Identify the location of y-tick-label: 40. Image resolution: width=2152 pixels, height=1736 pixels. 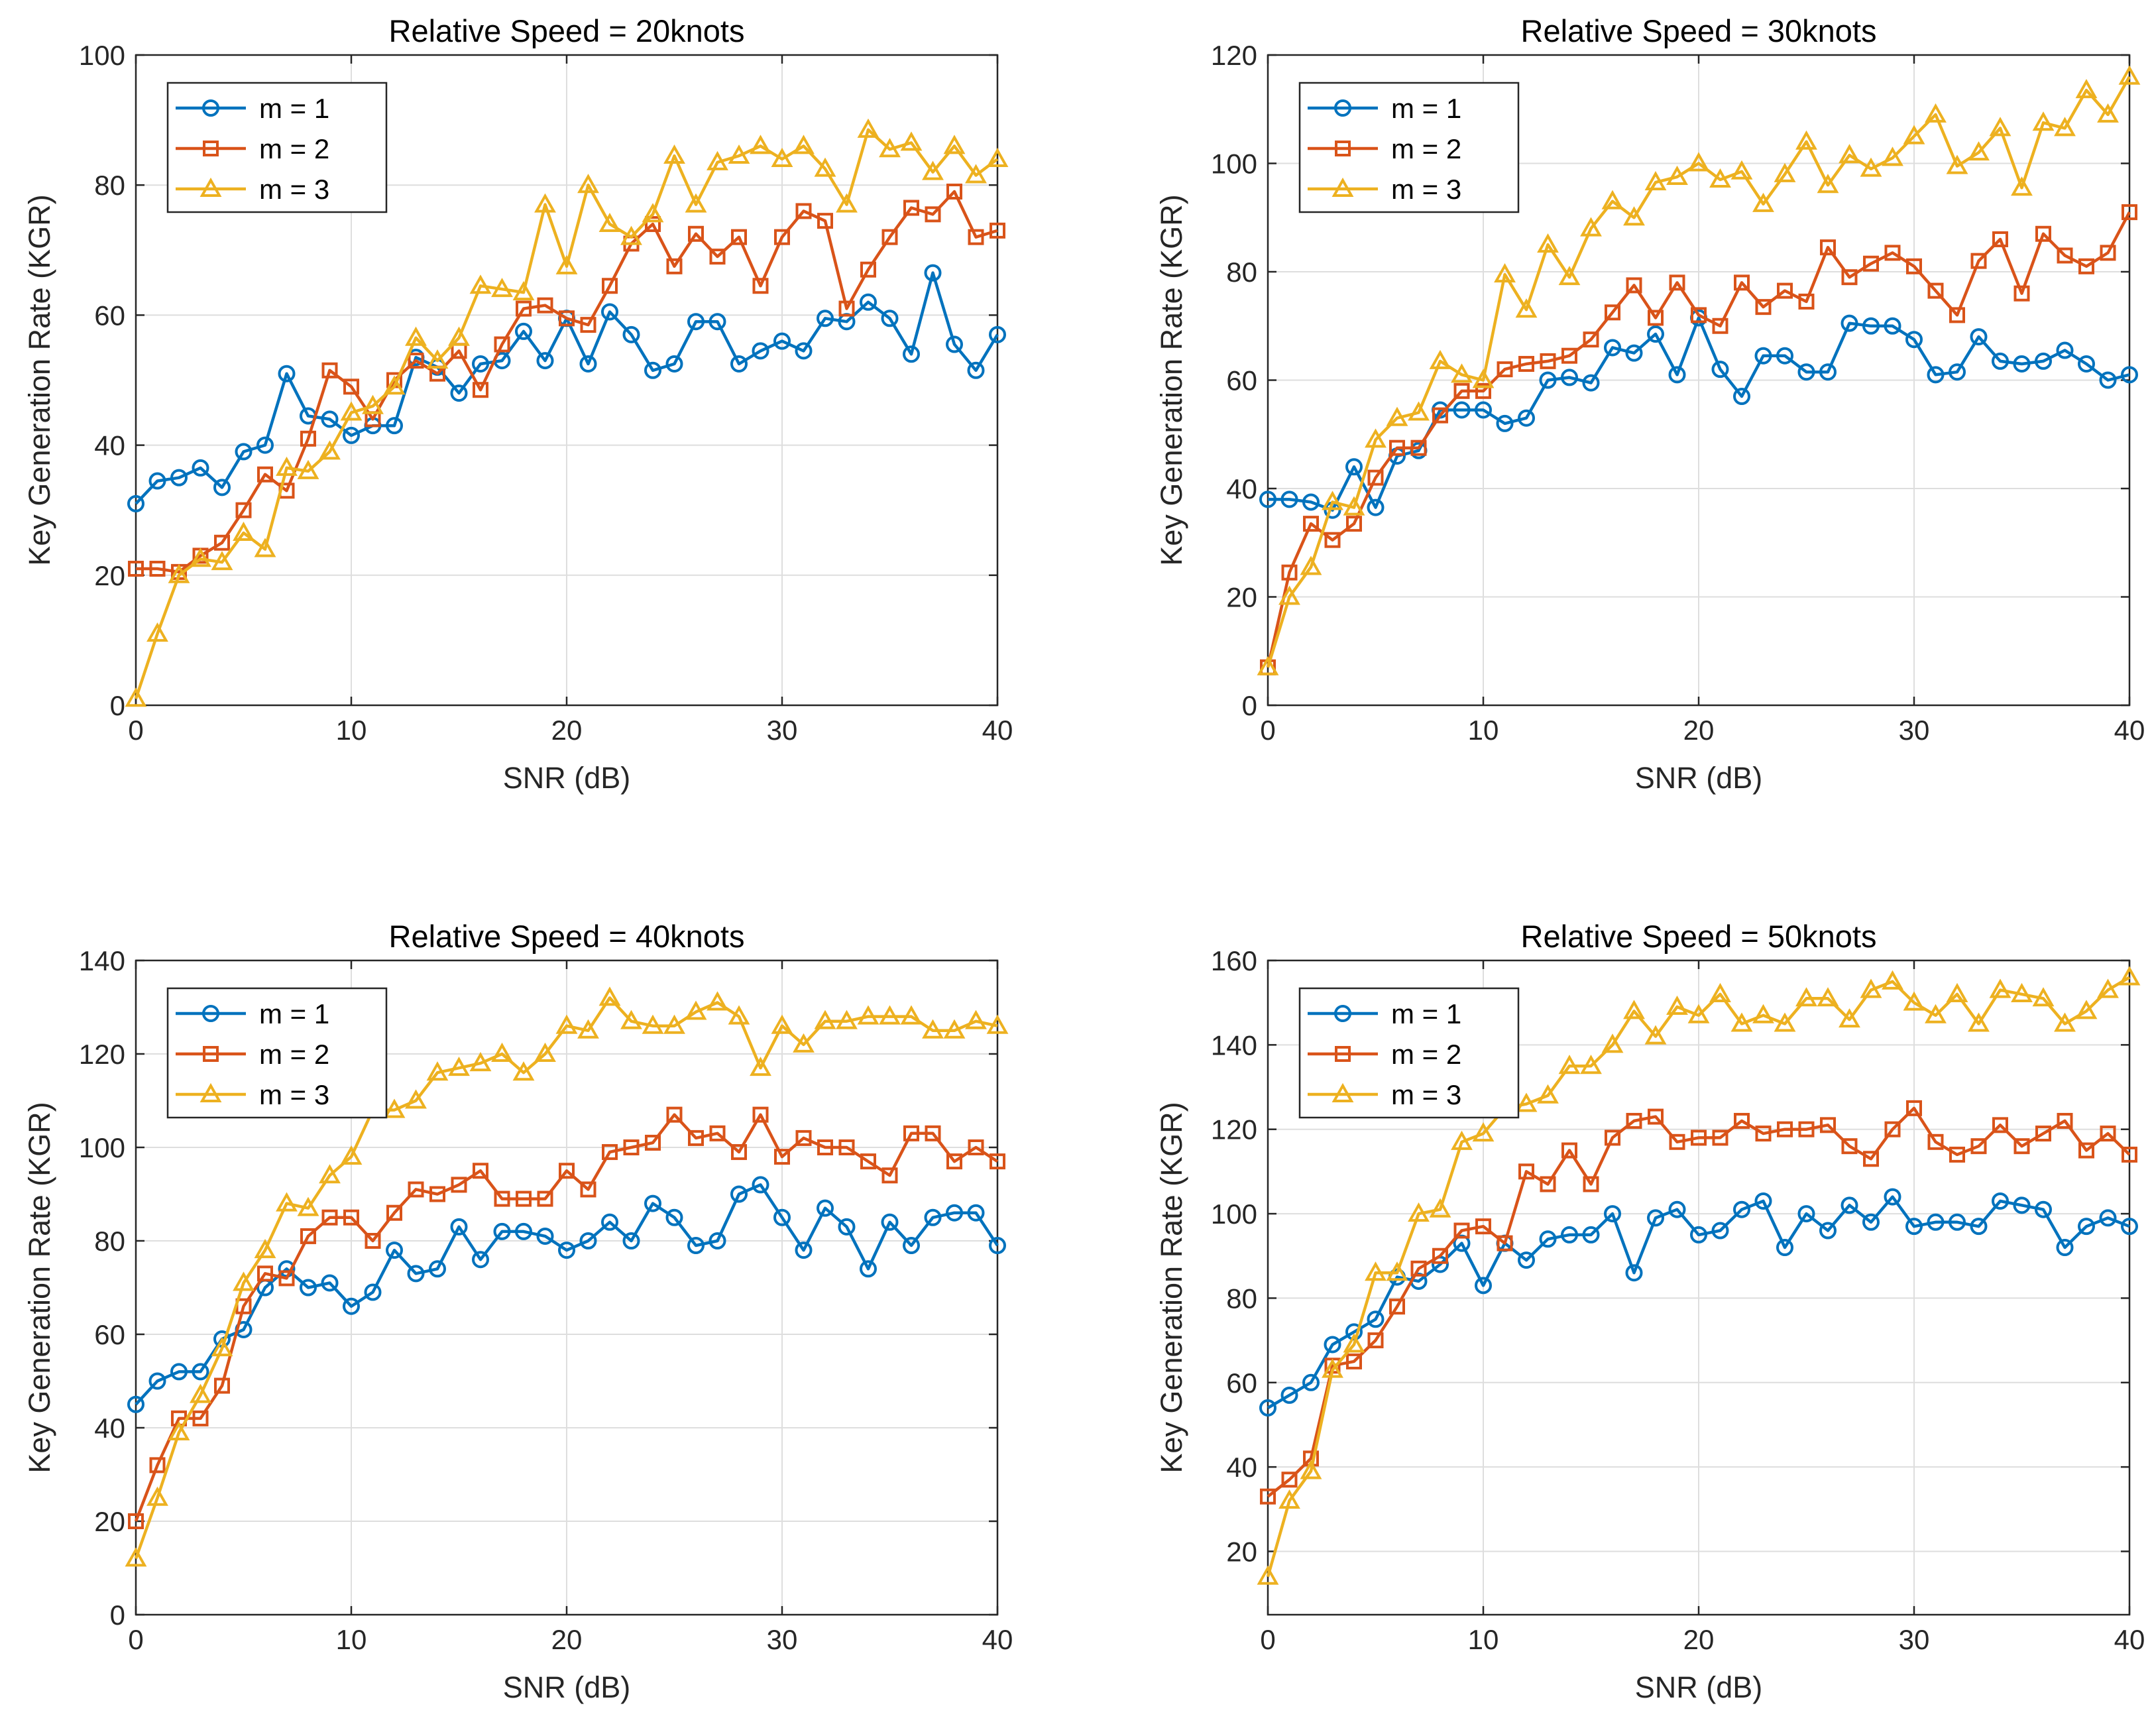
(1241, 1468).